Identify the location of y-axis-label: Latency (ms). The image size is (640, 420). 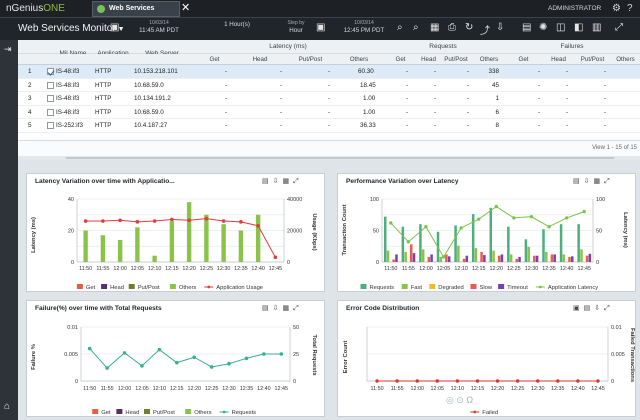
(34, 235).